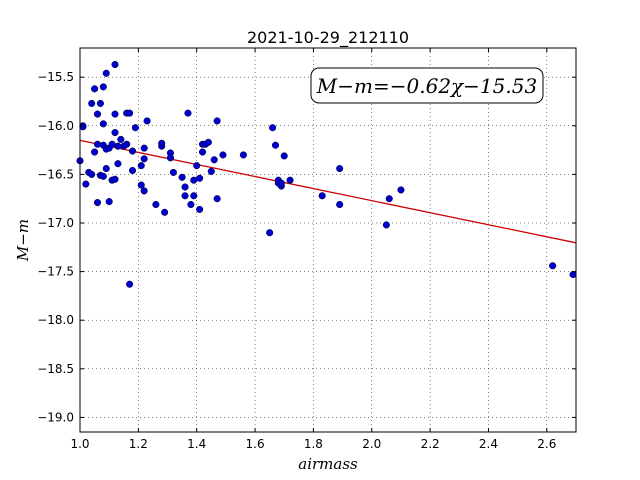 This screenshot has height=480, width=640. What do you see at coordinates (55, 126) in the screenshot?
I see `y-tick-label: −16.0` at bounding box center [55, 126].